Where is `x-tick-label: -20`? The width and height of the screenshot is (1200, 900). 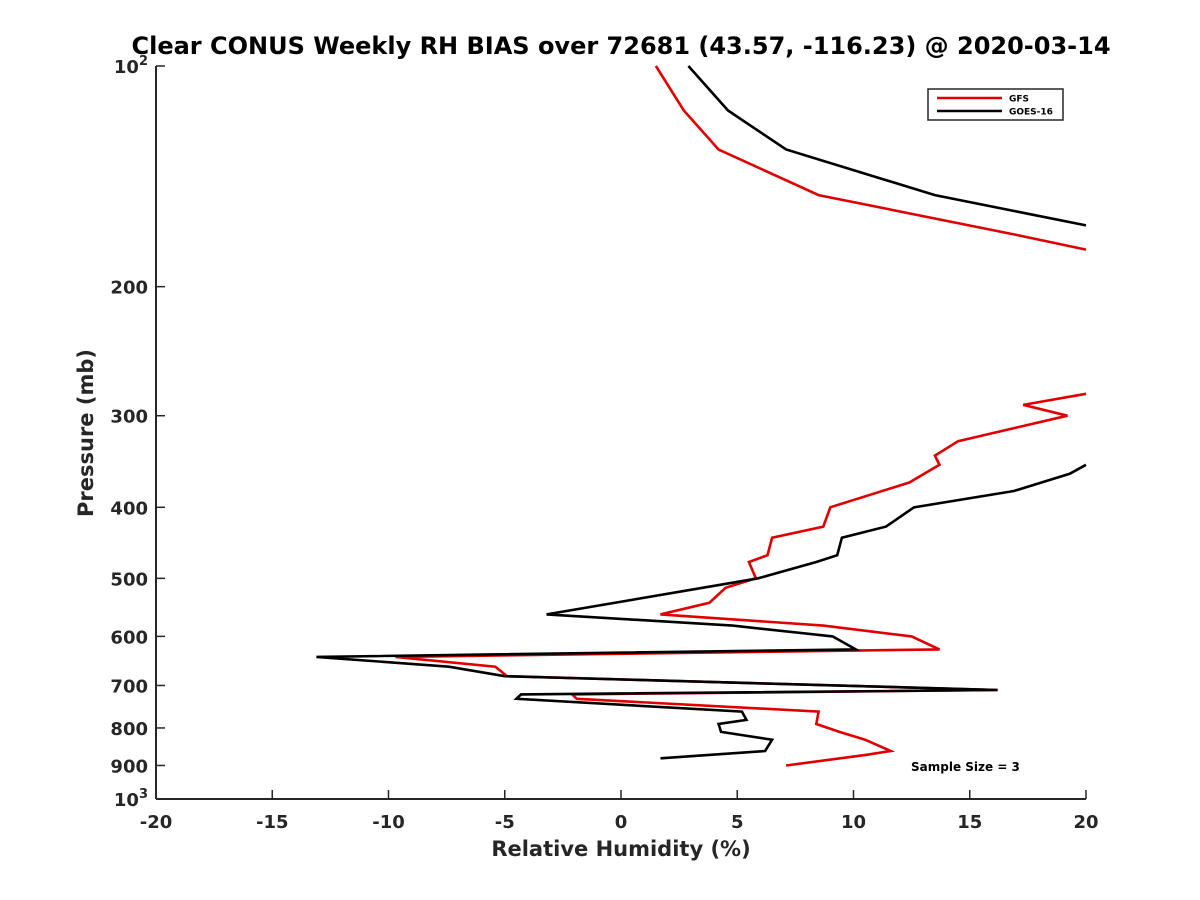
x-tick-label: -20 is located at coordinates (156, 822).